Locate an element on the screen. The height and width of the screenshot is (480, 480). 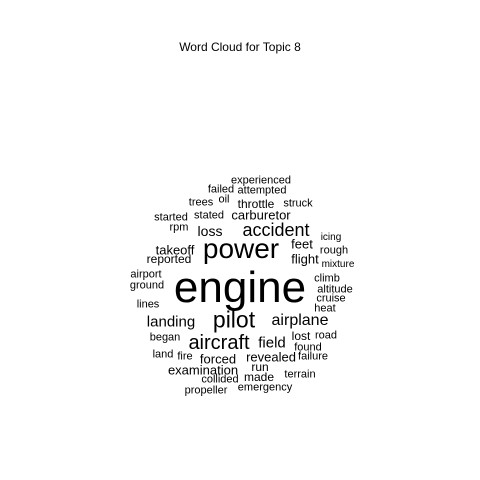
word-lines: lines is located at coordinates (148, 304).